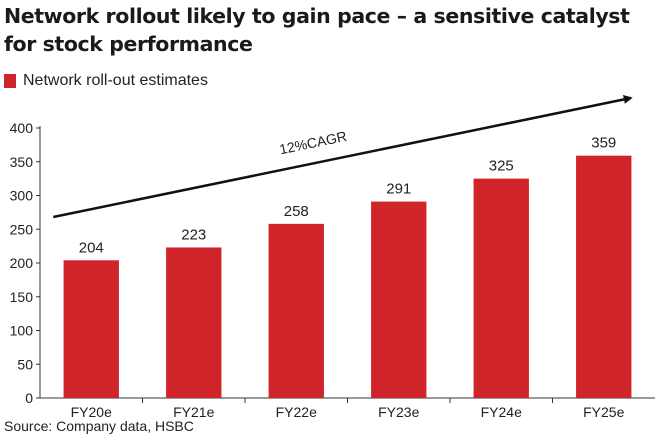 The height and width of the screenshot is (440, 660). I want to click on y-axis: 0 50 100 150 200 250 300 350 400, so click(25, 263).